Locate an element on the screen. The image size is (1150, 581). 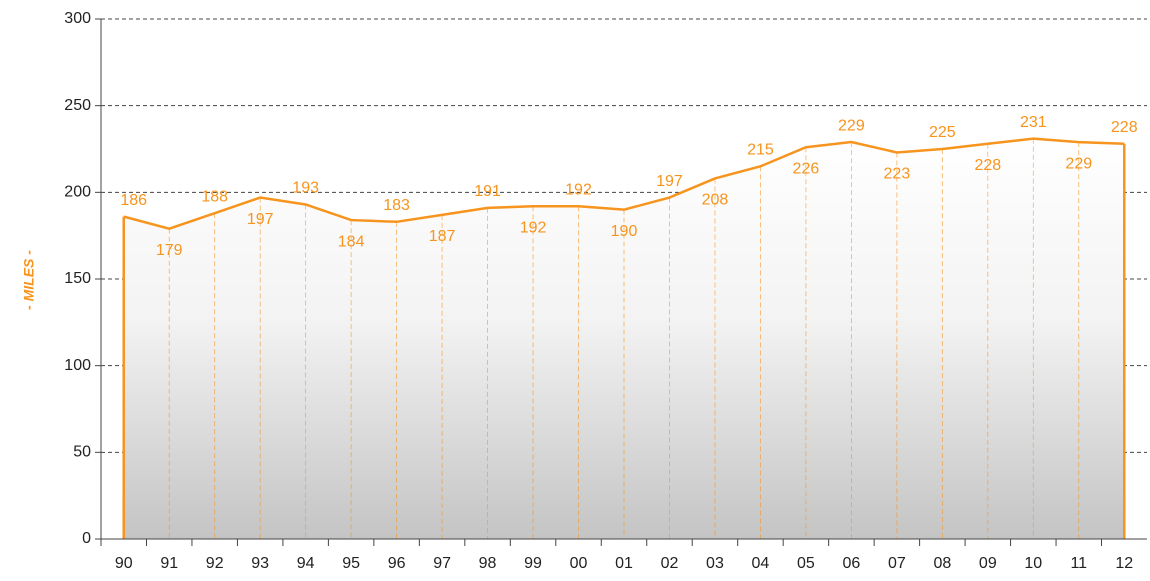
value-label: 184 is located at coordinates (351, 241).